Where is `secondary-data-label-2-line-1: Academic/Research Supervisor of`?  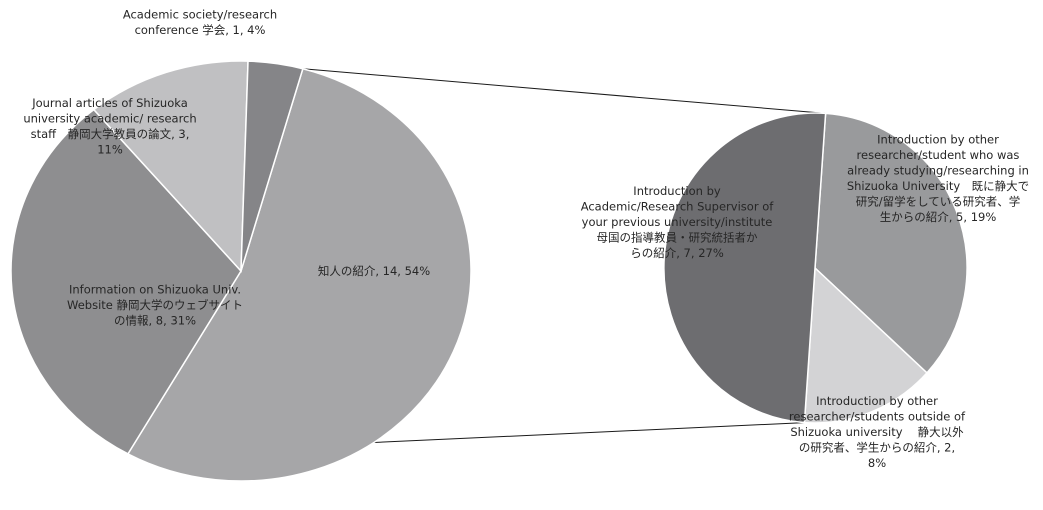
secondary-data-label-2-line-1: Academic/Research Supervisor of is located at coordinates (678, 207).